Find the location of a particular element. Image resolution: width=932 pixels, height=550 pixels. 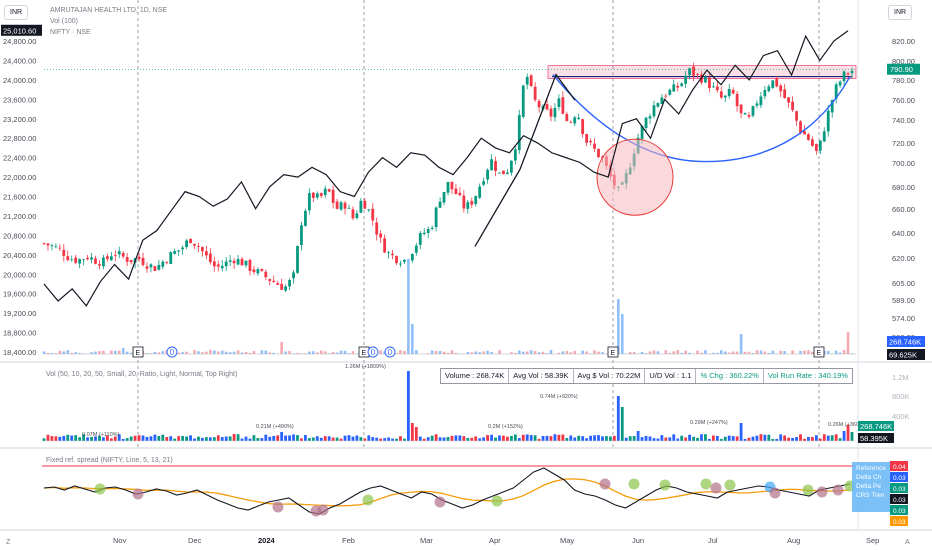

left-axis-tick: 21,600.00 is located at coordinates (19, 197).